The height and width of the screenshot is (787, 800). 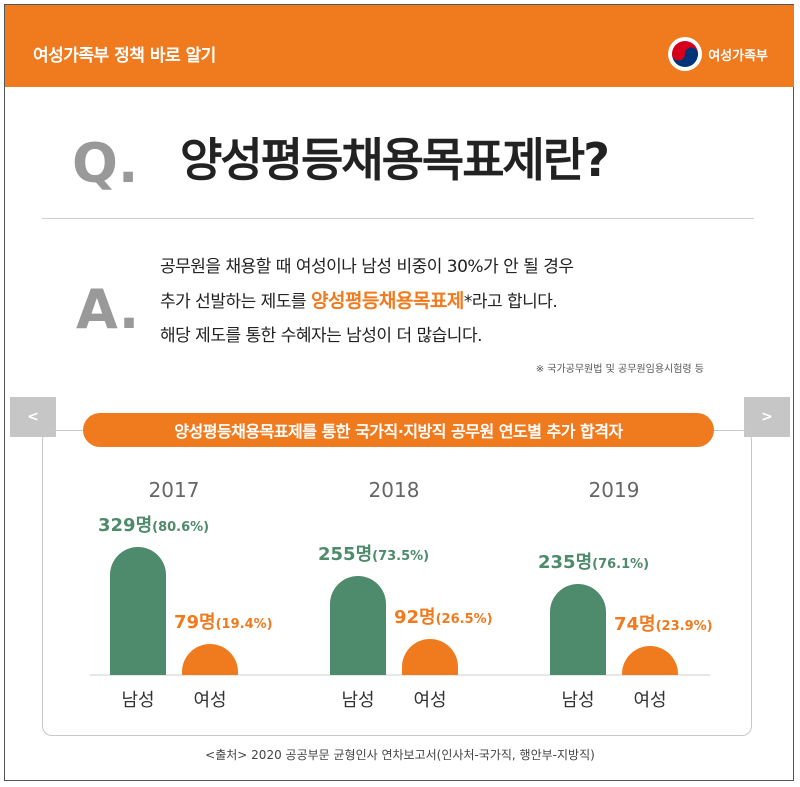 I want to click on year-label-2018: 2018, so click(x=394, y=490).